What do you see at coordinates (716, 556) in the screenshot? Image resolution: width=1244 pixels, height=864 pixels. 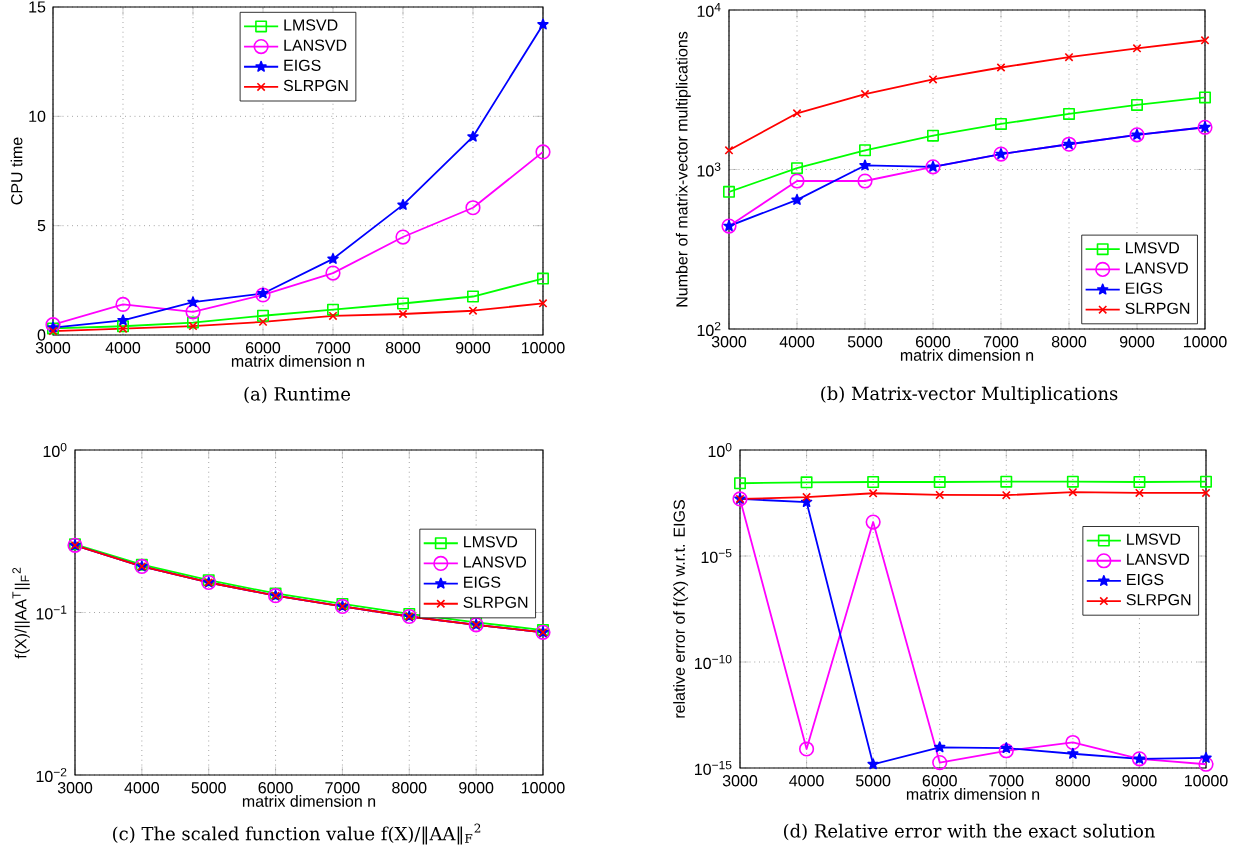 I see `y-tick-label: 10$^{−5}$` at bounding box center [716, 556].